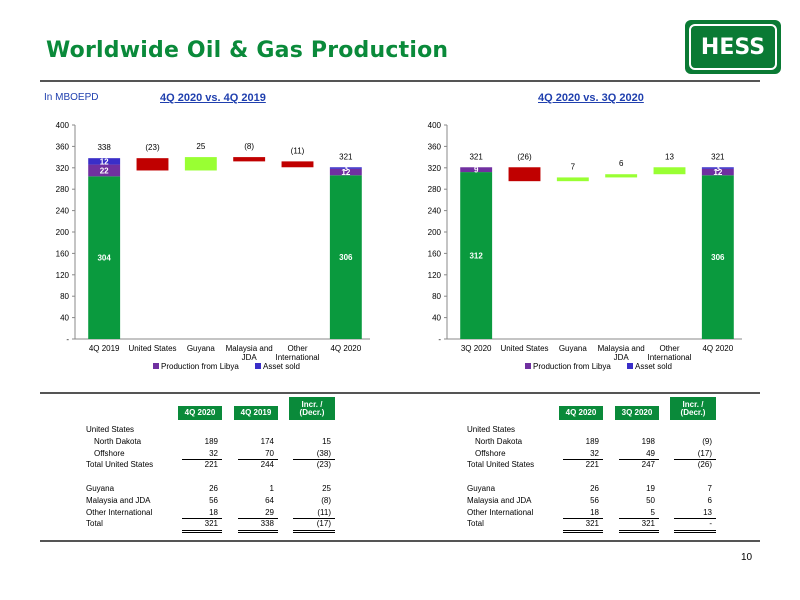  I want to click on change-label: 25, so click(200, 146).